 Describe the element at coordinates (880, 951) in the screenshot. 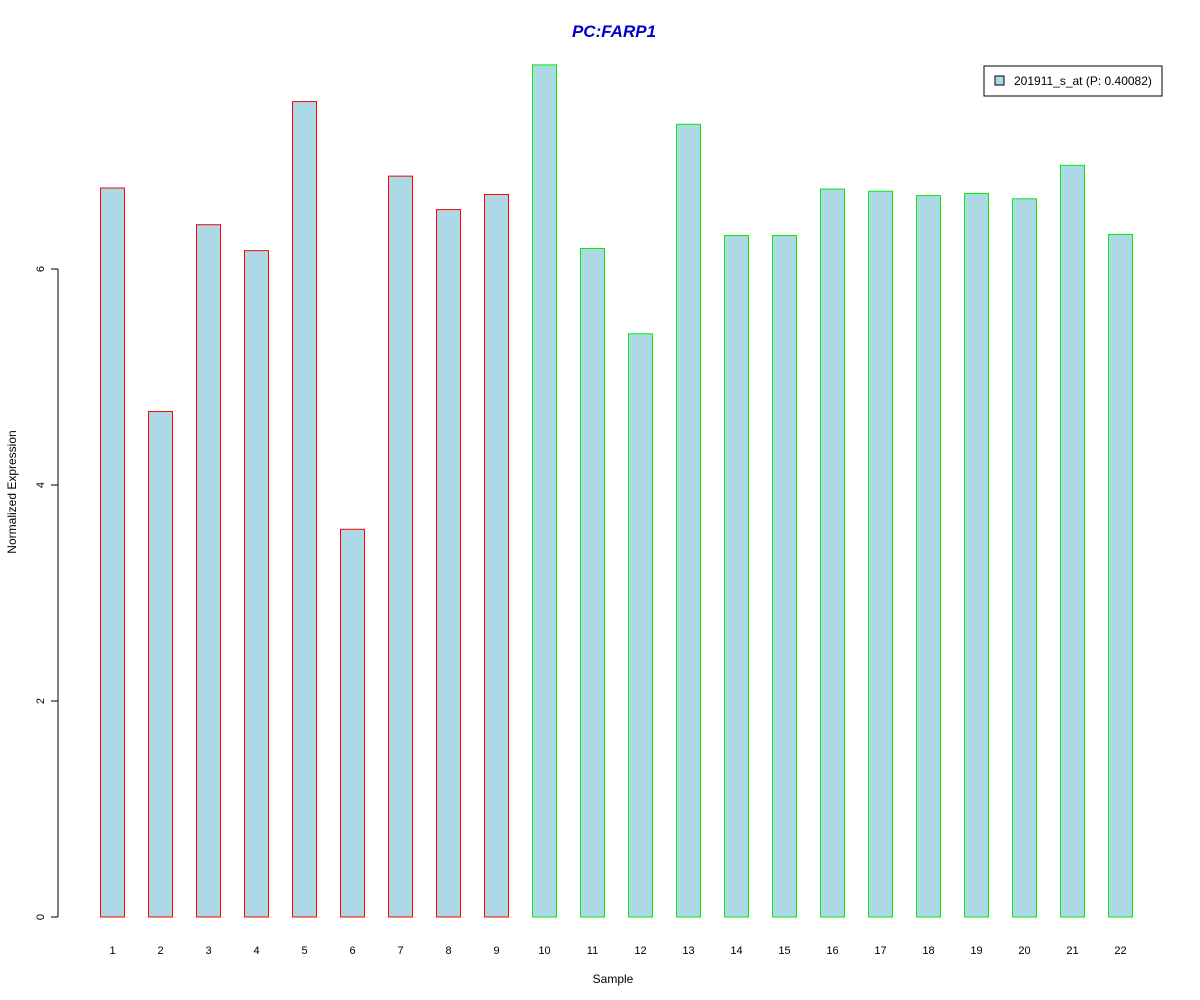

I see `x-tick-label: 17` at that location.